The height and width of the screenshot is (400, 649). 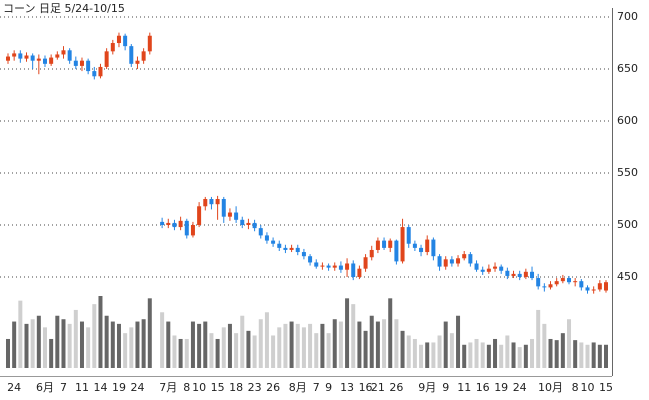 I want to click on x-tick-label: 8, so click(x=186, y=387).